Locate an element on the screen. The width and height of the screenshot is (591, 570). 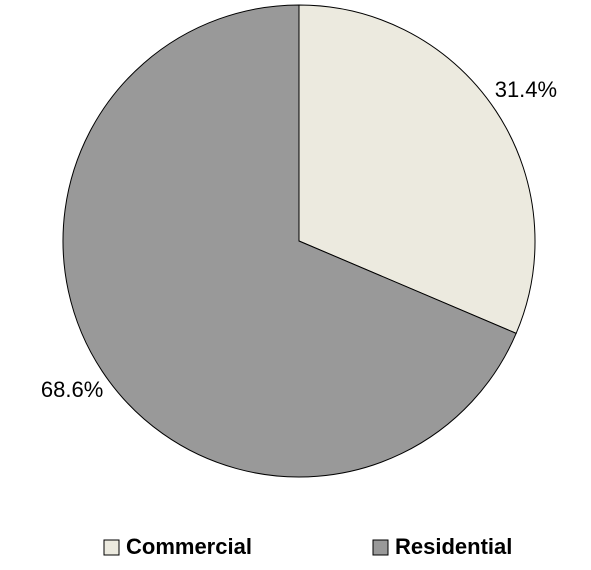
slice-label-commercial: 31.4% is located at coordinates (526, 89).